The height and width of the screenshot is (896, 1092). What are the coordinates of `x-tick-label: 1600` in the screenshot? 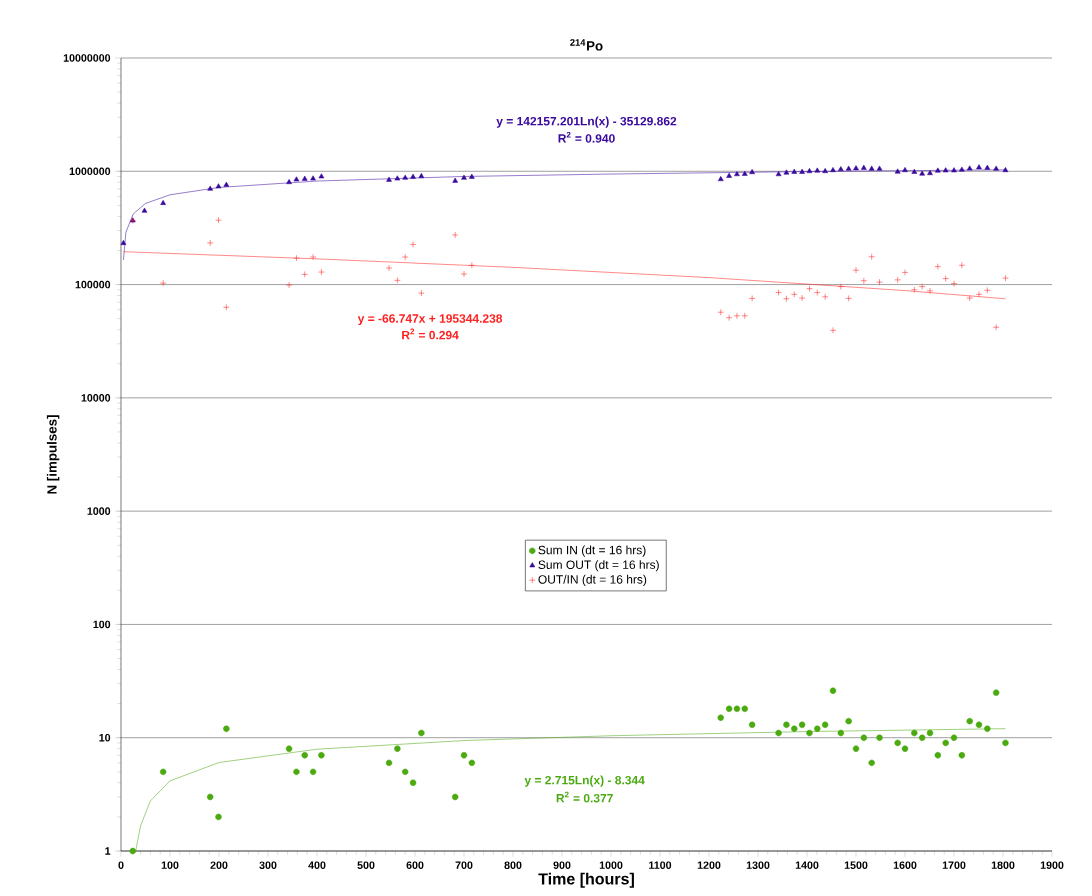 It's located at (905, 865).